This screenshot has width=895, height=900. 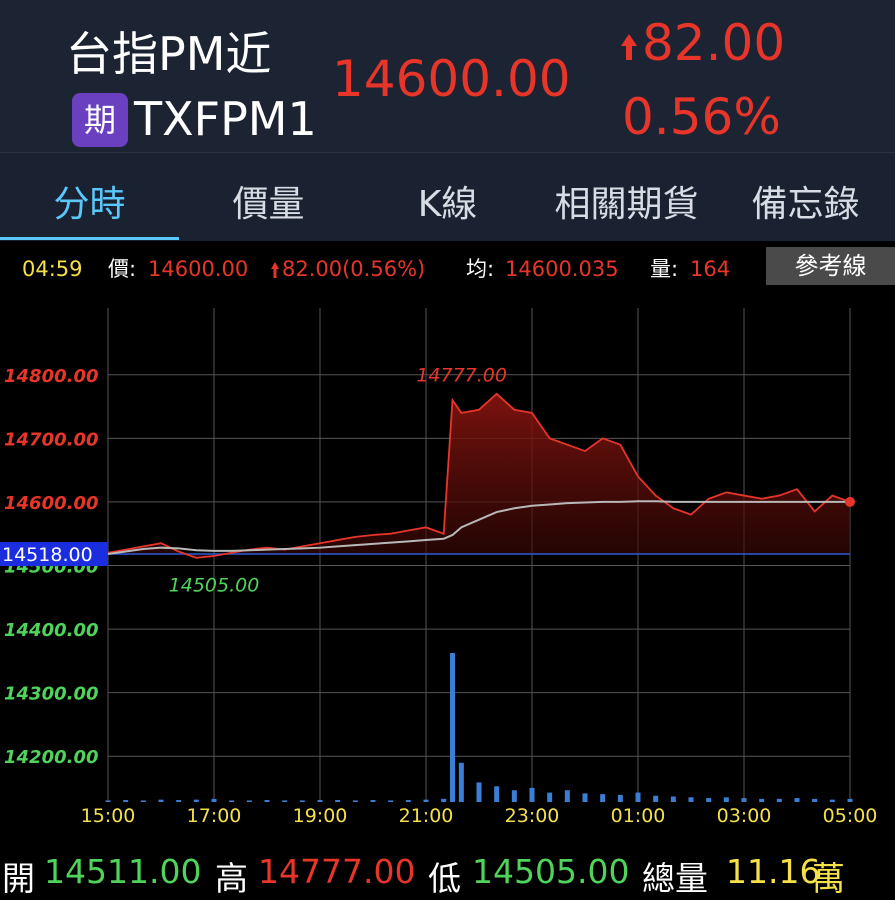 I want to click on reference-label-box, so click(x=54, y=554).